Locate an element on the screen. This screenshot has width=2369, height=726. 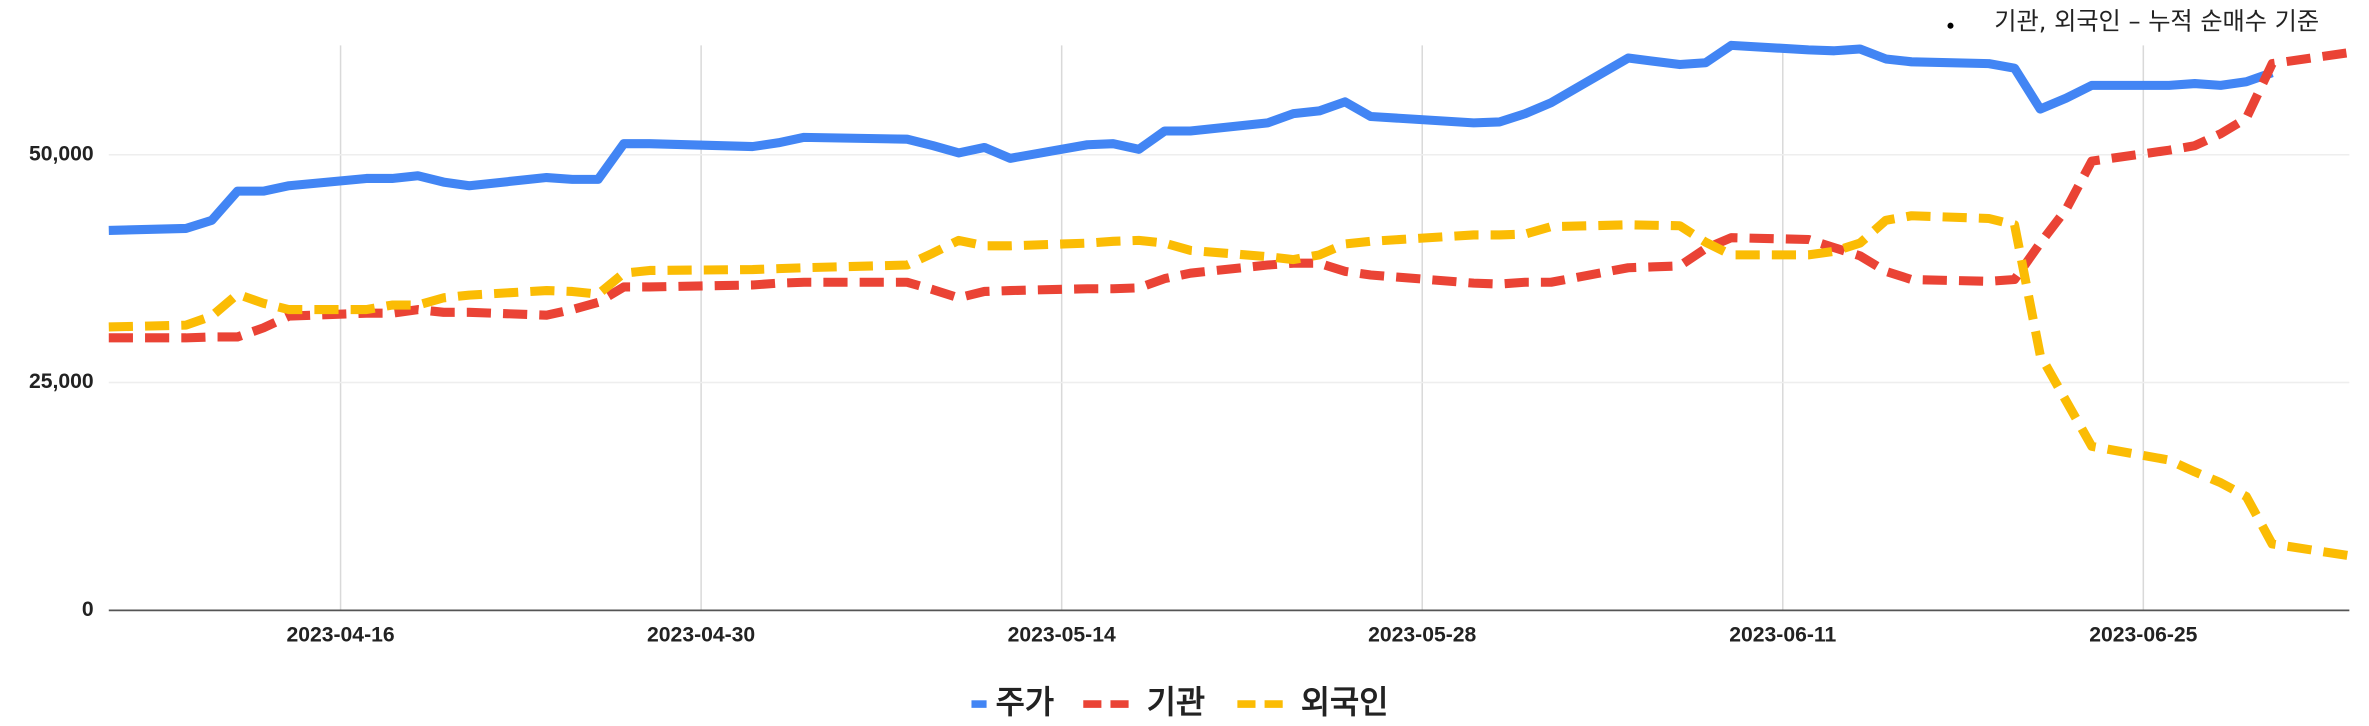
x-tick-label: 2023-05-14 is located at coordinates (1062, 635).